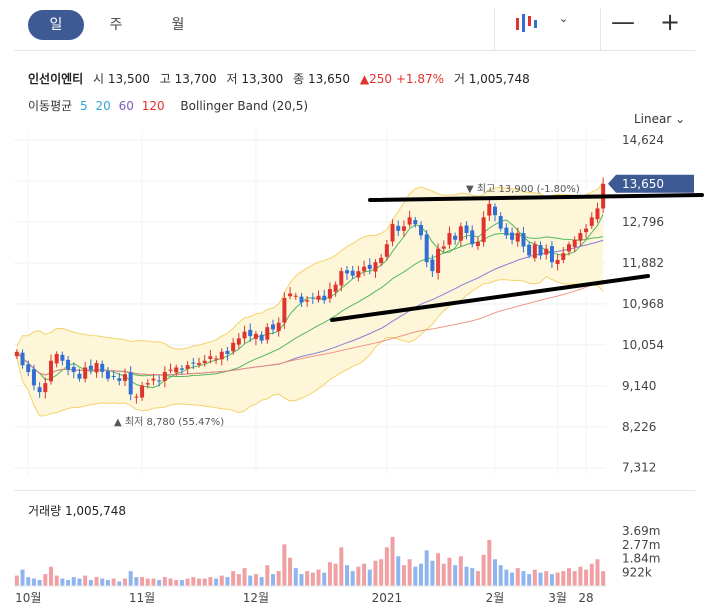 This screenshot has width=705, height=606. I want to click on zoom-out-icon: —, so click(623, 22).